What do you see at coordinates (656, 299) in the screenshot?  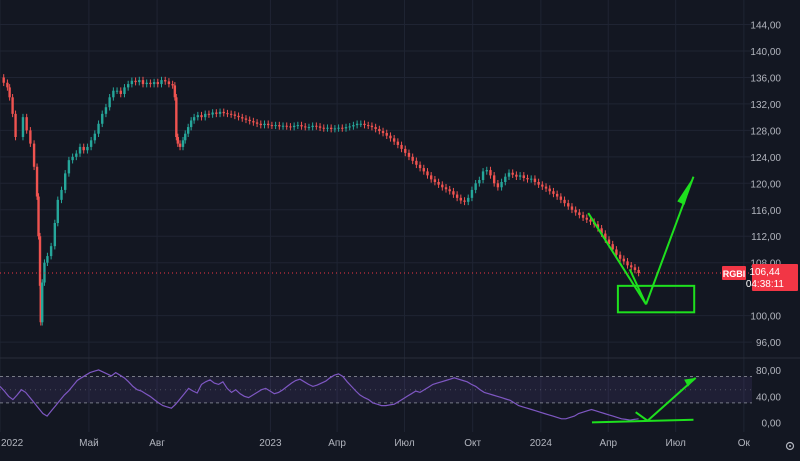 I see `annotation-box` at bounding box center [656, 299].